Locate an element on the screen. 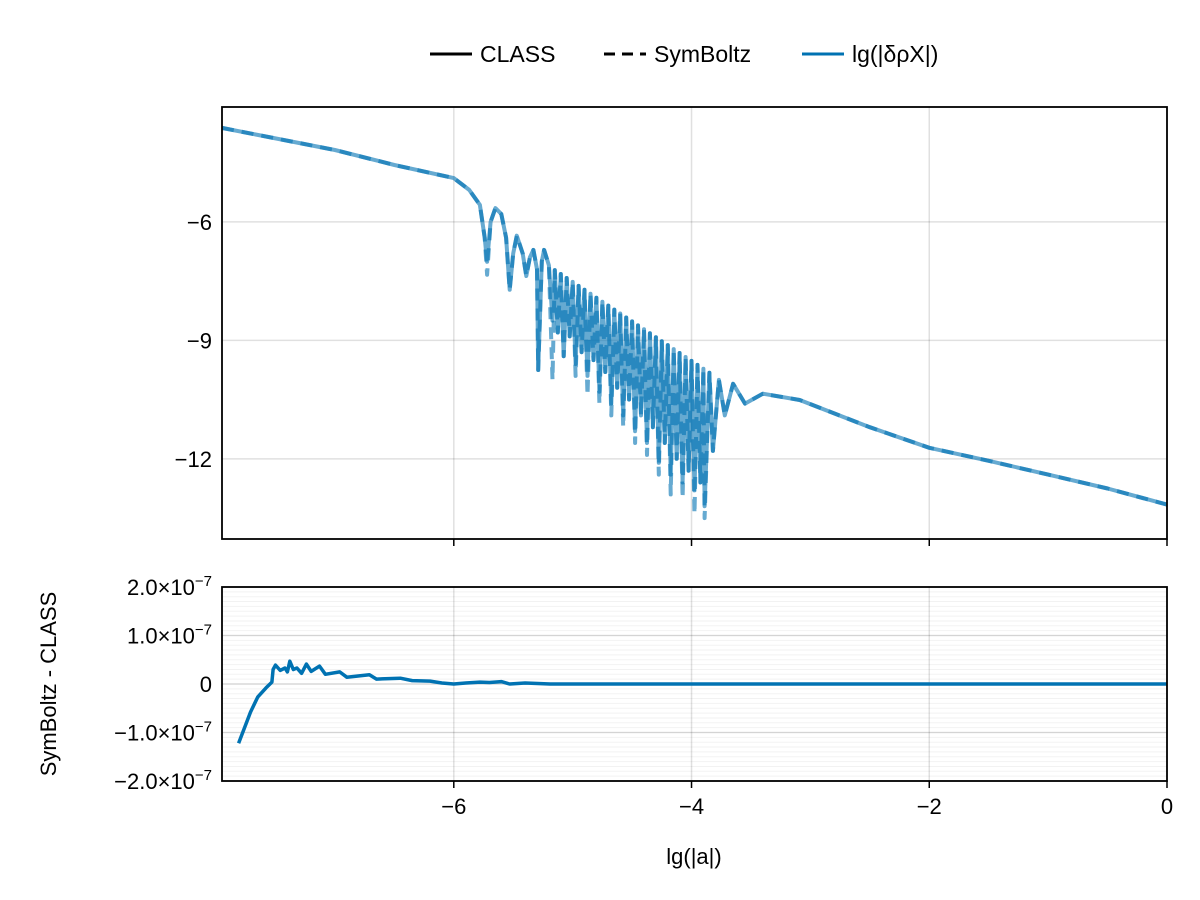  y-axis-label-bottom: SymBoltz - CLASS is located at coordinates (48, 684).